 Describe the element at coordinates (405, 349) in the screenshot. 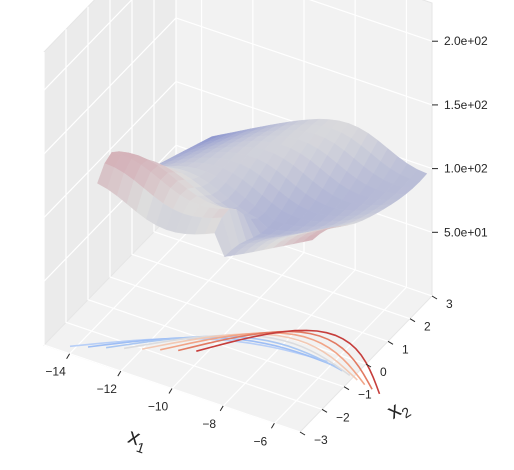

I see `y-tick-label: 1` at that location.